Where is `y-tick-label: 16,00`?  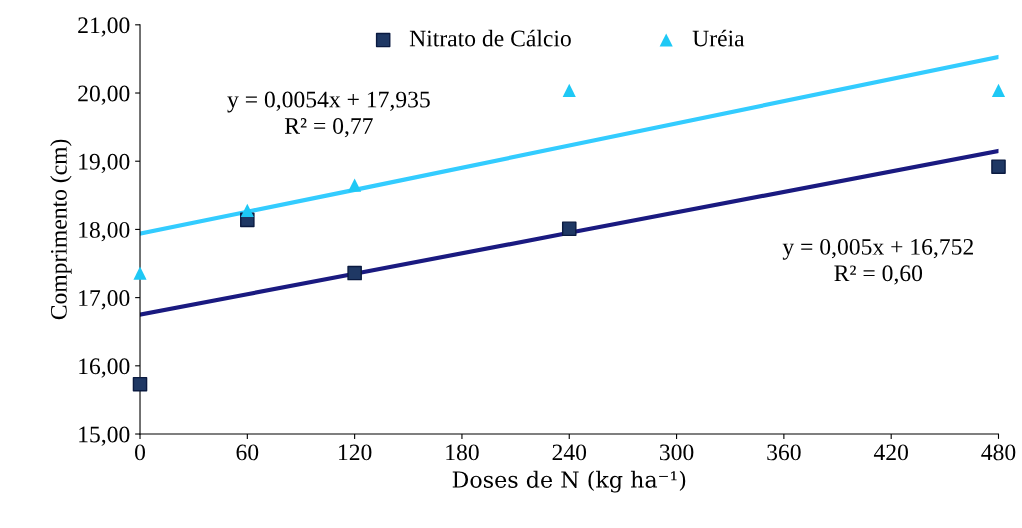 y-tick-label: 16,00 is located at coordinates (104, 368).